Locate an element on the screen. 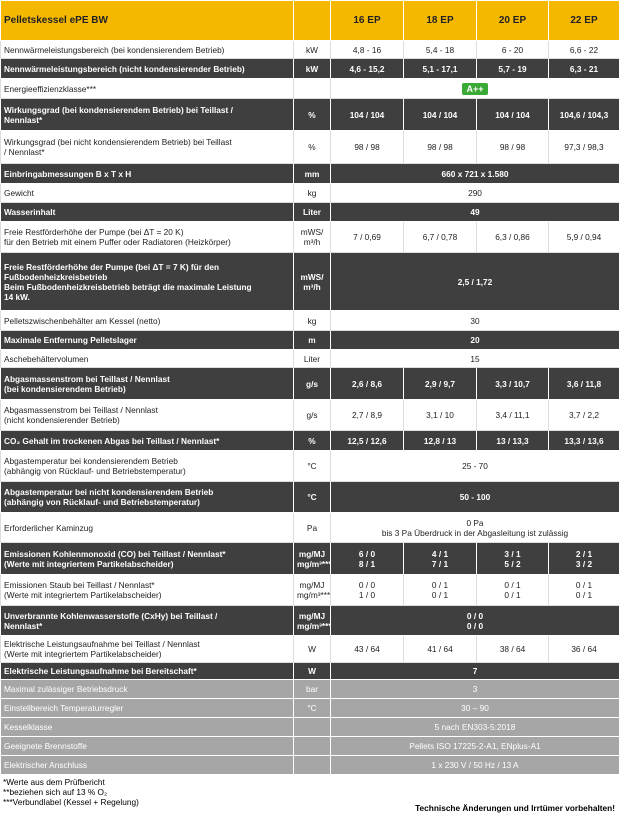 Image resolution: width=619 pixels, height=824 pixels. row-unit: % is located at coordinates (312, 441).